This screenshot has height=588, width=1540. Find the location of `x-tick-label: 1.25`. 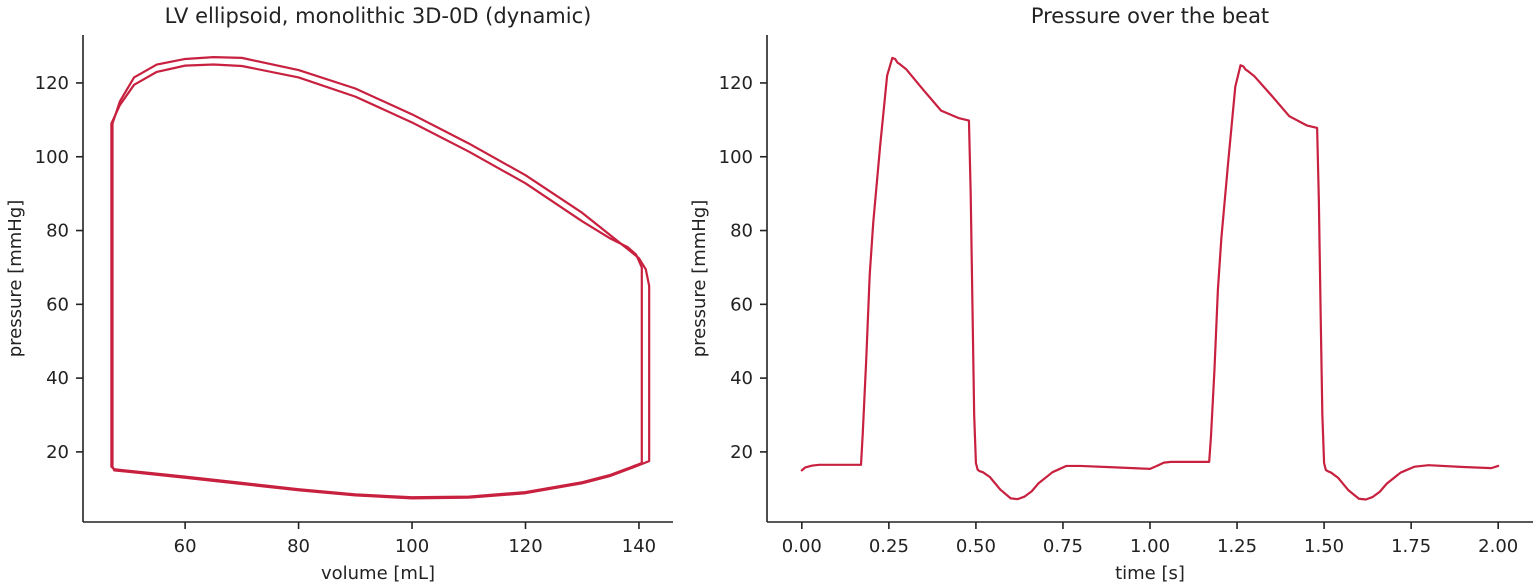

x-tick-label: 1.25 is located at coordinates (1237, 546).